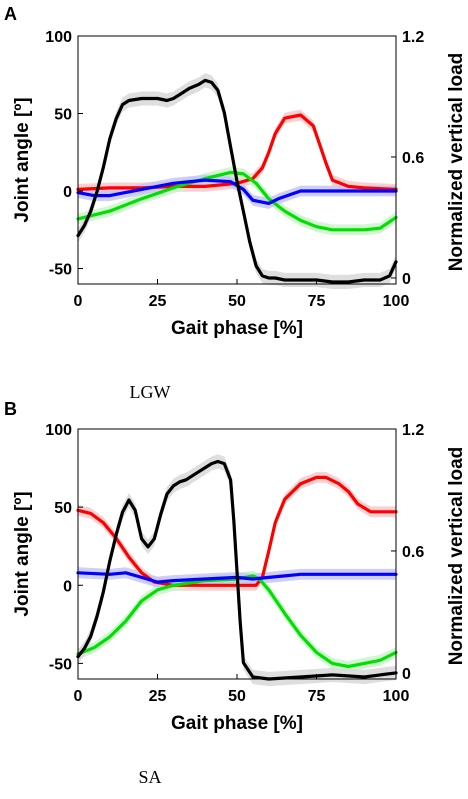 The image size is (468, 799). I want to click on series-2-line, so click(237, 191).